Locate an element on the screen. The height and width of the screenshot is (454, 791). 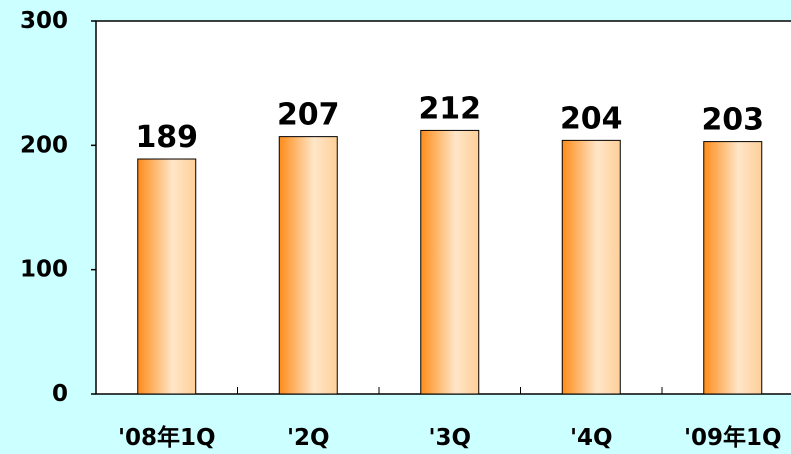
data-label: 207 is located at coordinates (308, 115).